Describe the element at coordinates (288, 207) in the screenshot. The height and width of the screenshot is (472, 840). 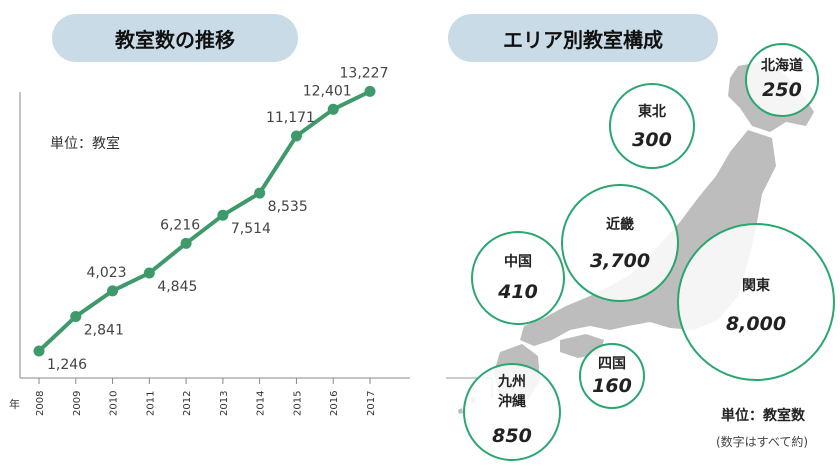
I see `data-label: 8,535` at that location.